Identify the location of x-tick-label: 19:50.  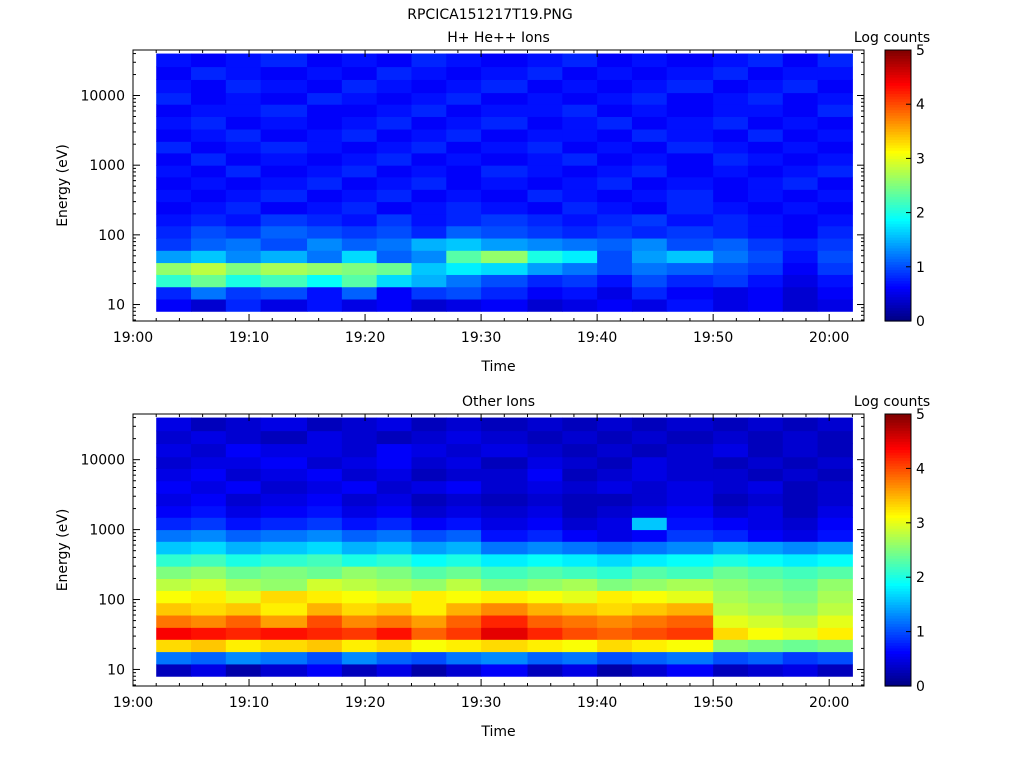
(713, 338).